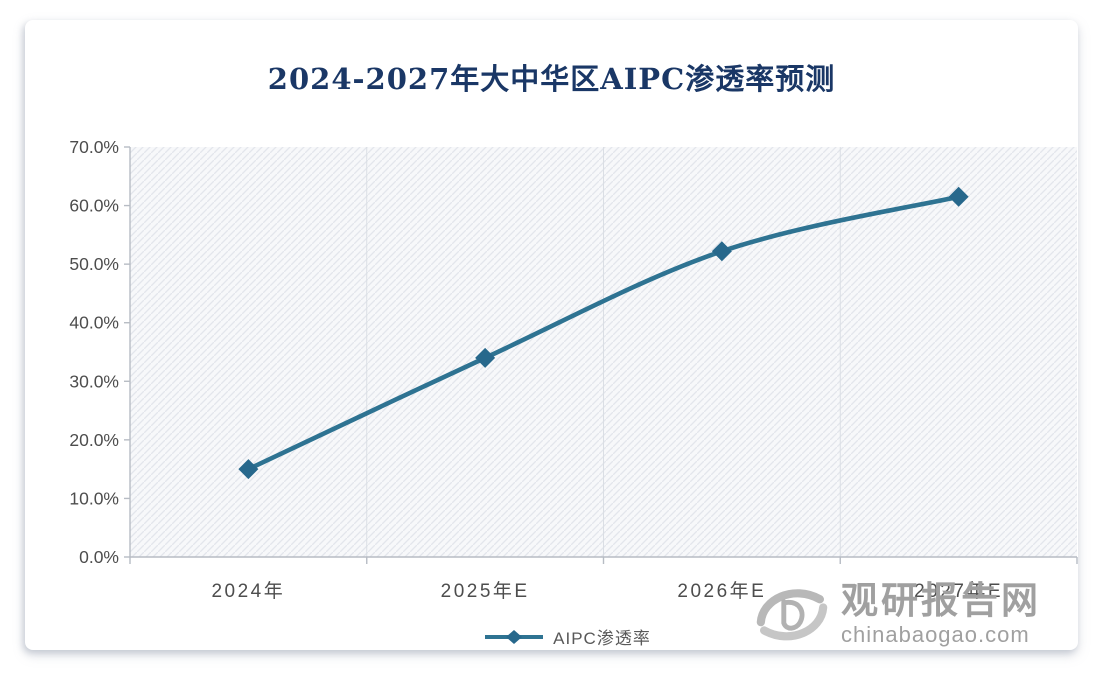  What do you see at coordinates (935, 634) in the screenshot?
I see `watermark-domain: chinabaogao.com` at bounding box center [935, 634].